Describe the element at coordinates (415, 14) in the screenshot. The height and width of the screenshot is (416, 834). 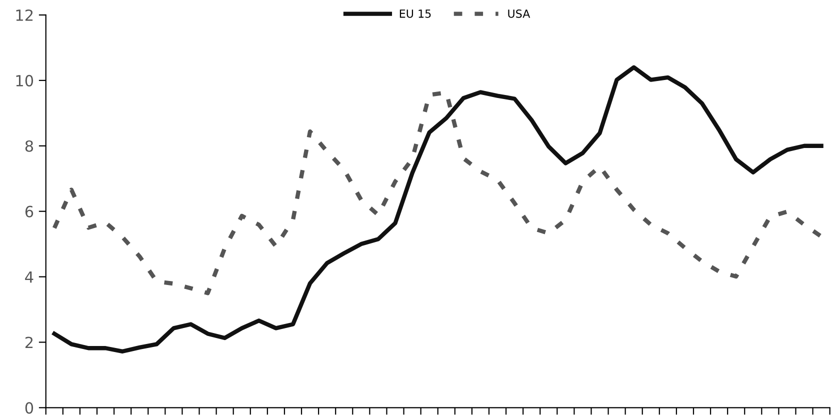
I see `legend-label: EU 15` at that location.